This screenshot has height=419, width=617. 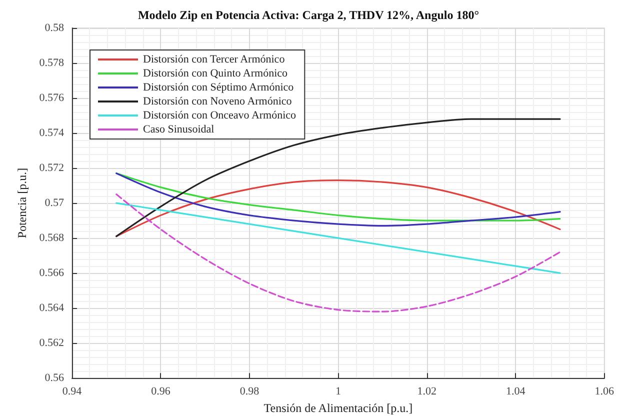 I want to click on y-tick-label: 0.578, so click(x=51, y=63).